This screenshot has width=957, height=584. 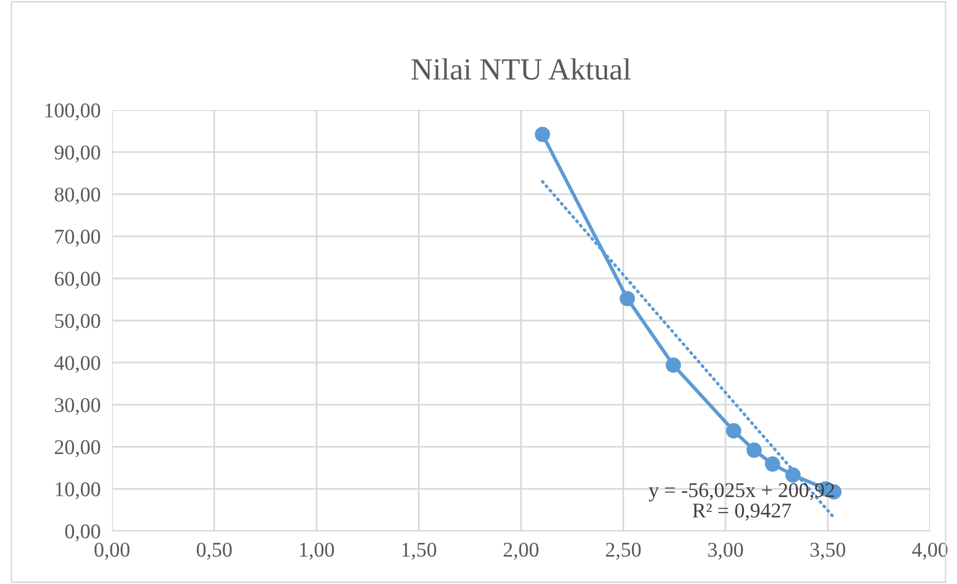 I want to click on x-tick-label: 3,00, so click(x=725, y=551).